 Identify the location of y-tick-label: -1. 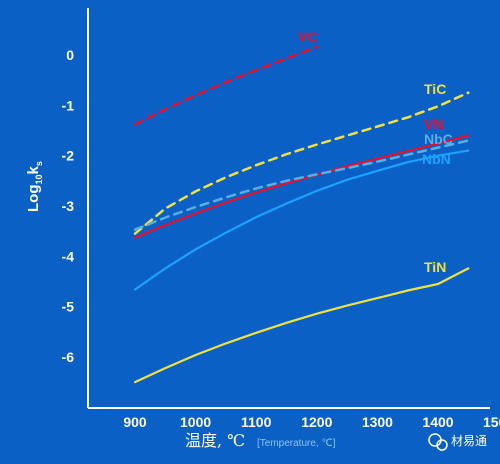
(68, 105).